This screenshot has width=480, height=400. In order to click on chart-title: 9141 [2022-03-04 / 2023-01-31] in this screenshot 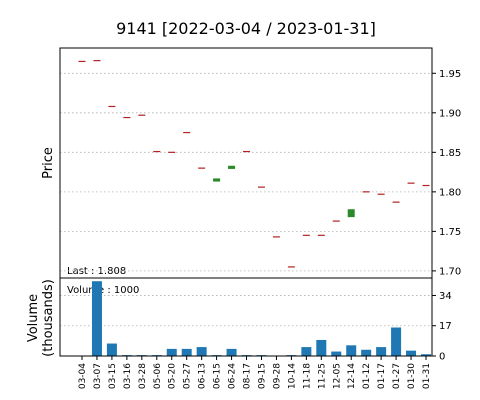, I will do `click(246, 28)`.